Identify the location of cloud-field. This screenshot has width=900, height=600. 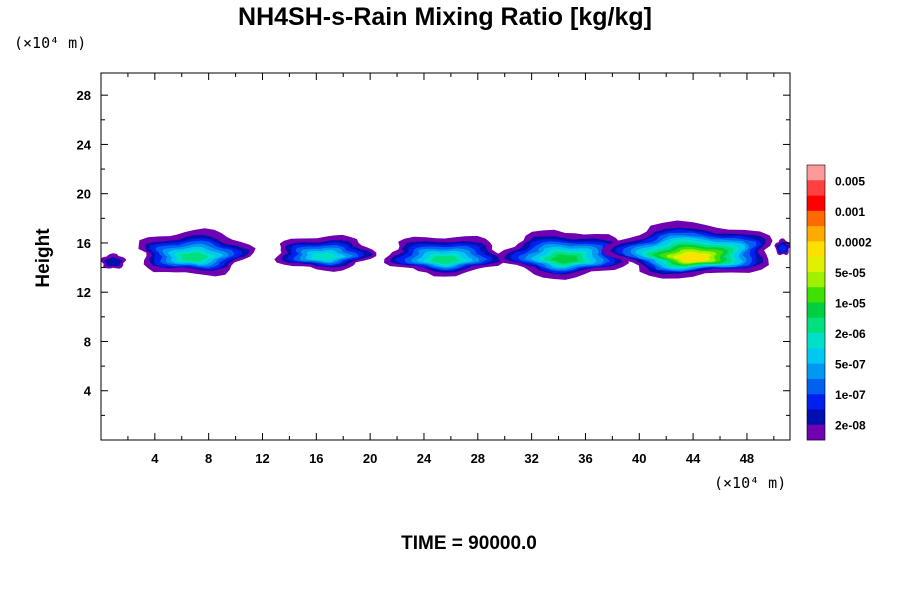
(445, 250).